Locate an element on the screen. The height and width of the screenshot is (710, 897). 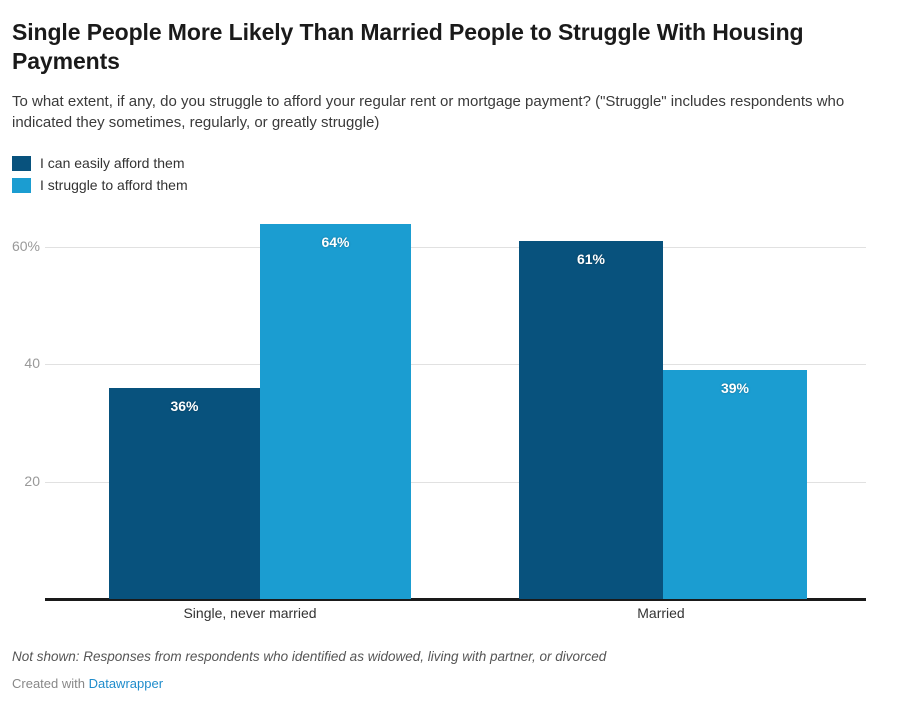
legend-item-label: I struggle to afford them is located at coordinates (114, 185).